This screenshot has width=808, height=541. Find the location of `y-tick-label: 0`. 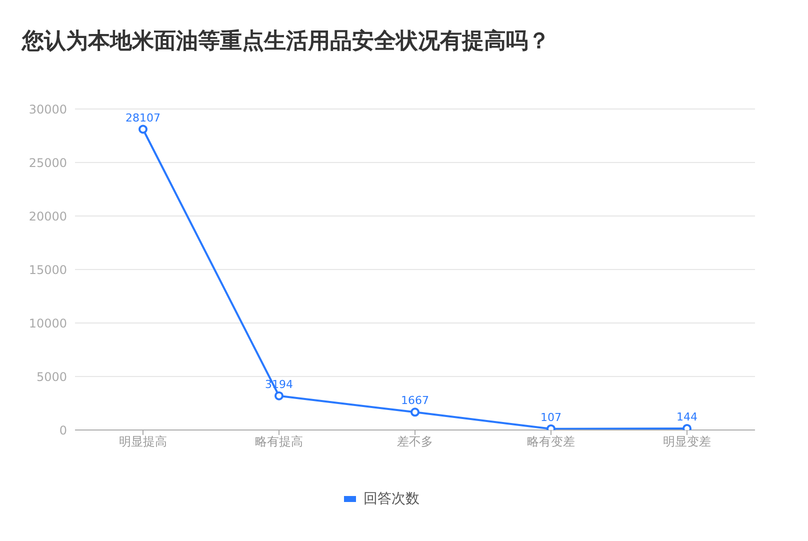

y-tick-label: 0 is located at coordinates (63, 430).